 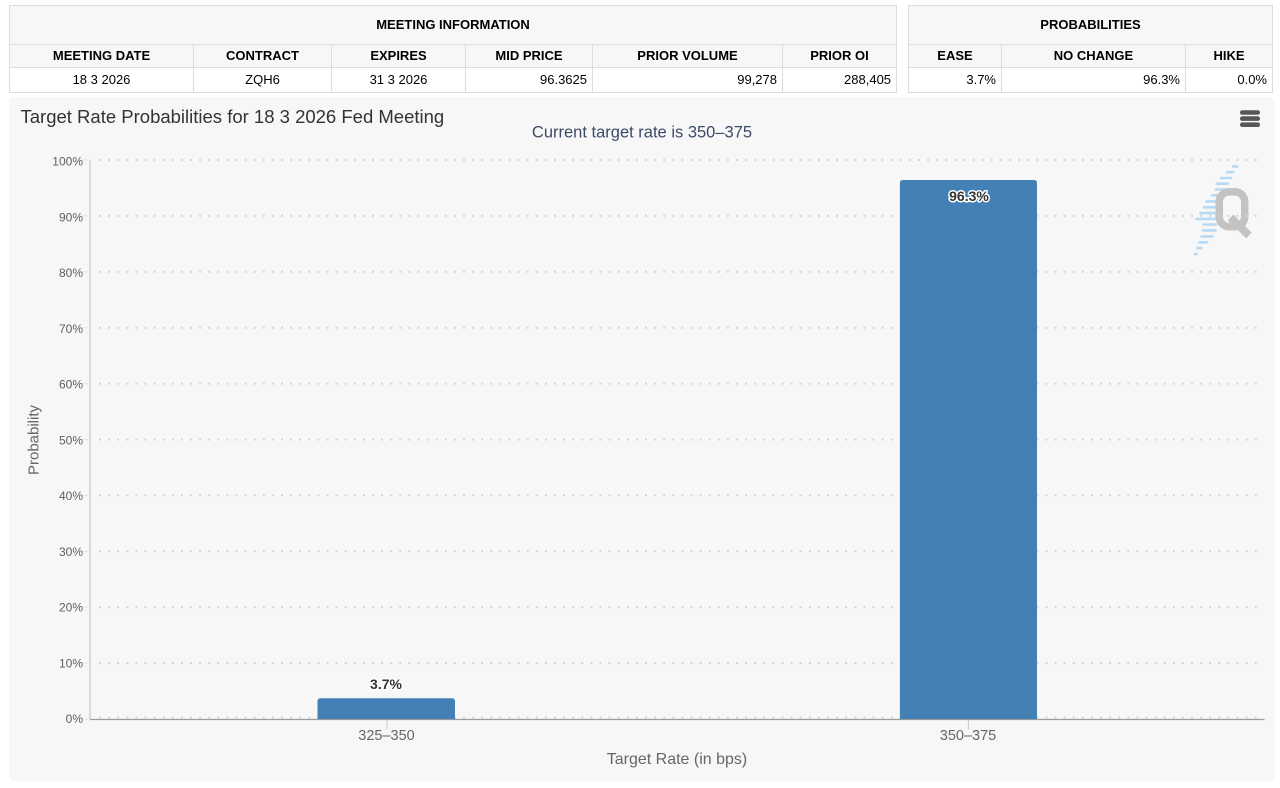 What do you see at coordinates (677, 759) in the screenshot?
I see `svg-text: Target Rate (in bps)` at bounding box center [677, 759].